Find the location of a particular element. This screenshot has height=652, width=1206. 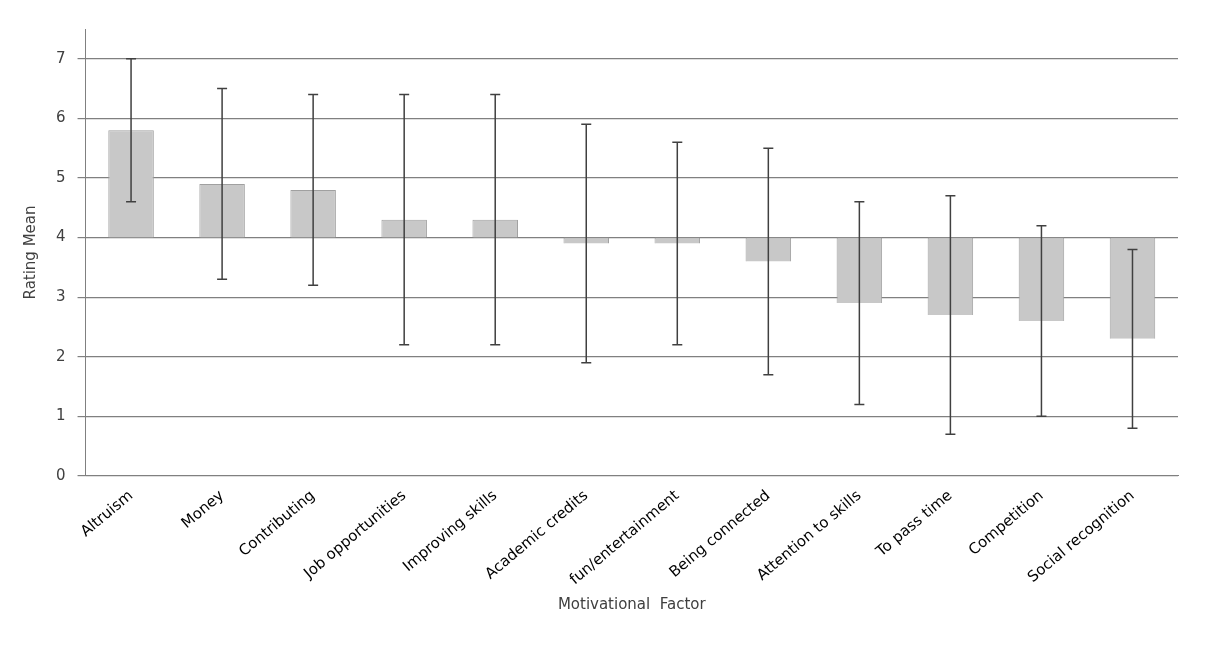

y-axis-title: Rating Mean is located at coordinates (29, 252).